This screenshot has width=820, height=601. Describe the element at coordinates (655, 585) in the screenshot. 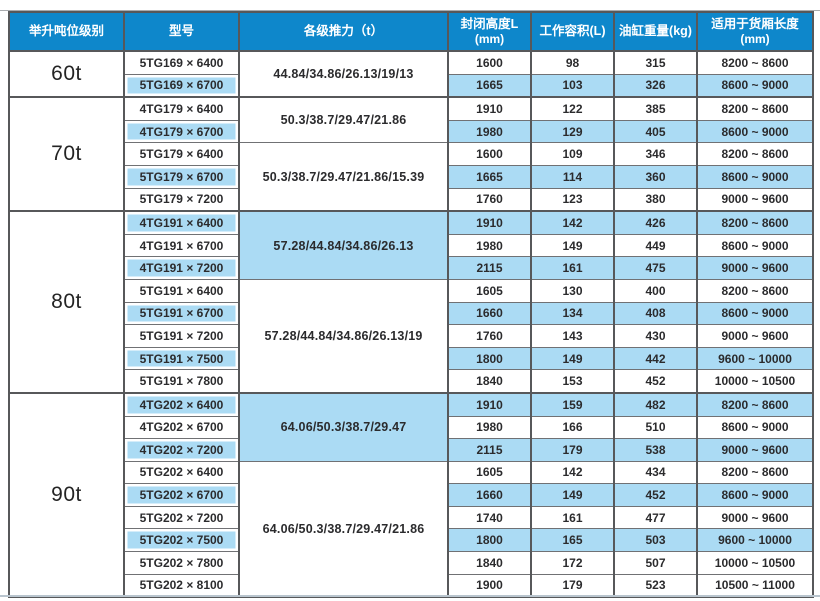

I see `weight-cell: 523` at that location.